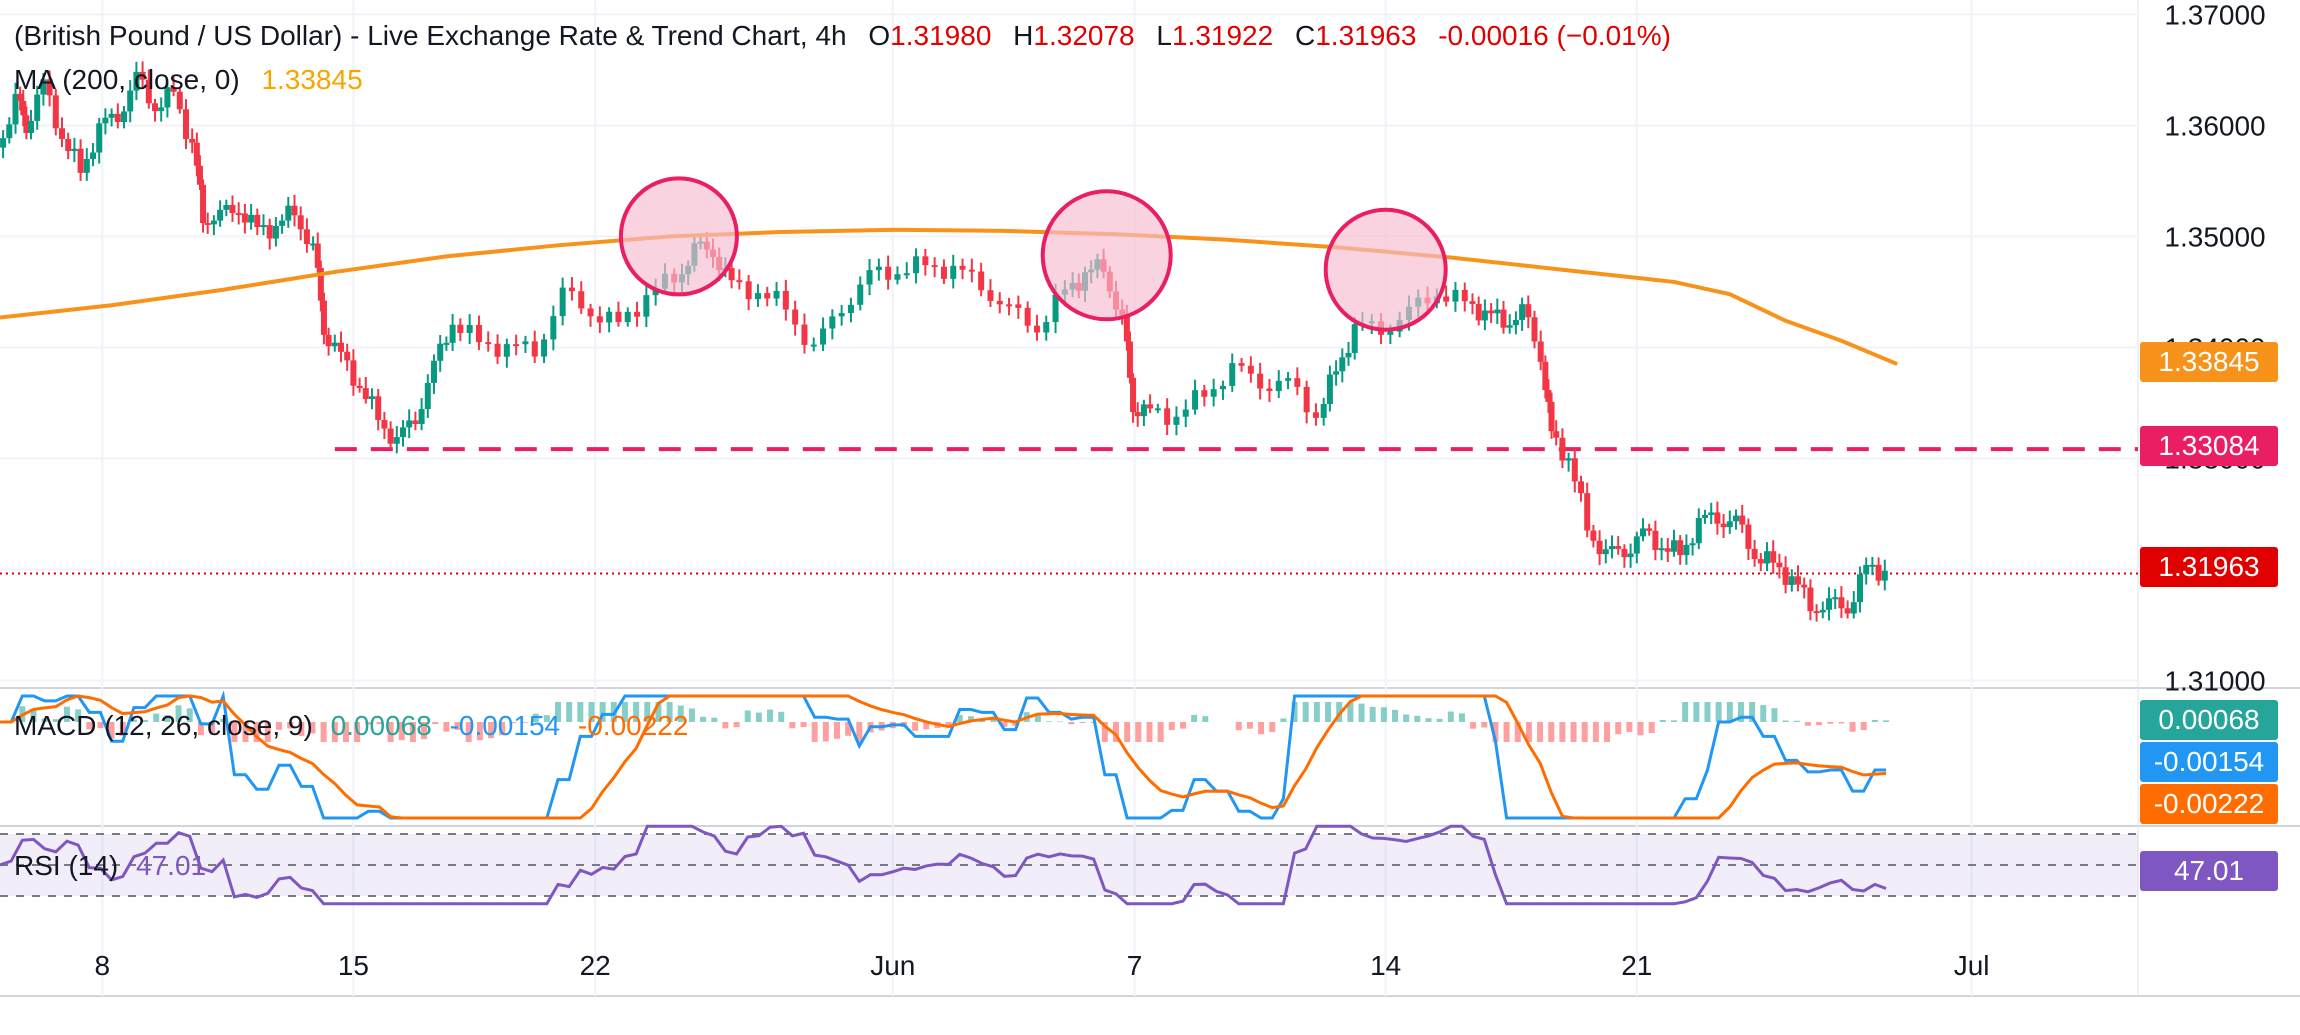 The image size is (2300, 1035). What do you see at coordinates (679, 236) in the screenshot?
I see `top-circle-annotation` at bounding box center [679, 236].